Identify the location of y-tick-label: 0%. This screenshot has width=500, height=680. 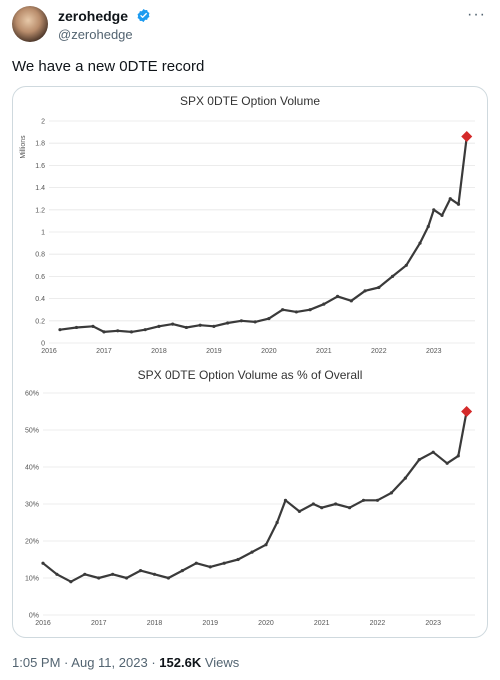
(34, 616).